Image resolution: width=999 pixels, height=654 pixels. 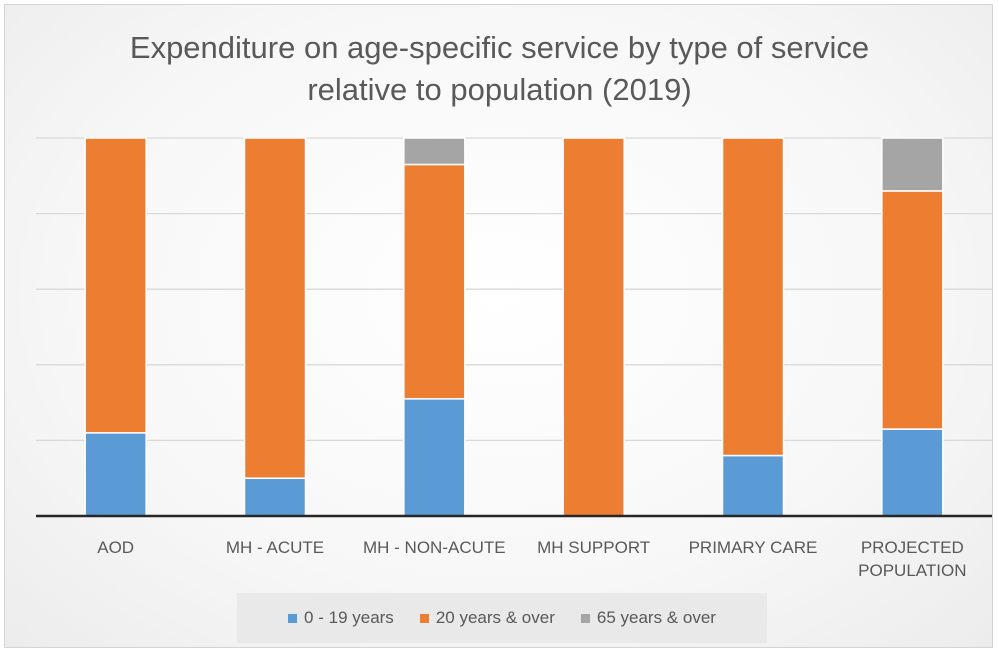 What do you see at coordinates (495, 617) in the screenshot?
I see `legend-label-20-over: 20 years & over` at bounding box center [495, 617].